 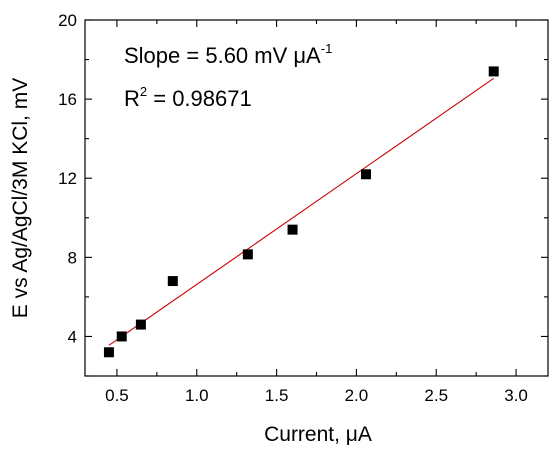 I want to click on y-tick-label: 8, so click(x=72, y=257).